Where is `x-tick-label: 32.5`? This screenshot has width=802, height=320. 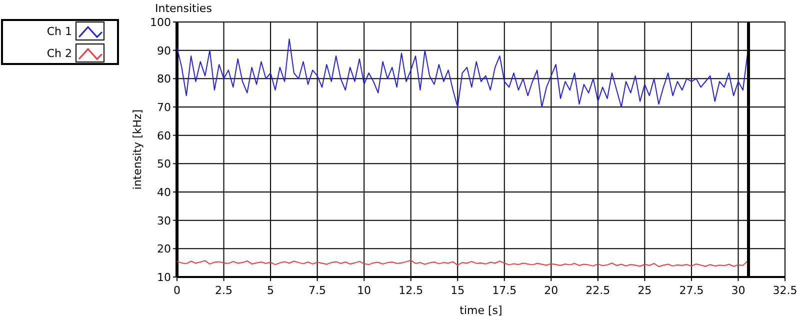
x-tick-label: 32.5 is located at coordinates (785, 290).